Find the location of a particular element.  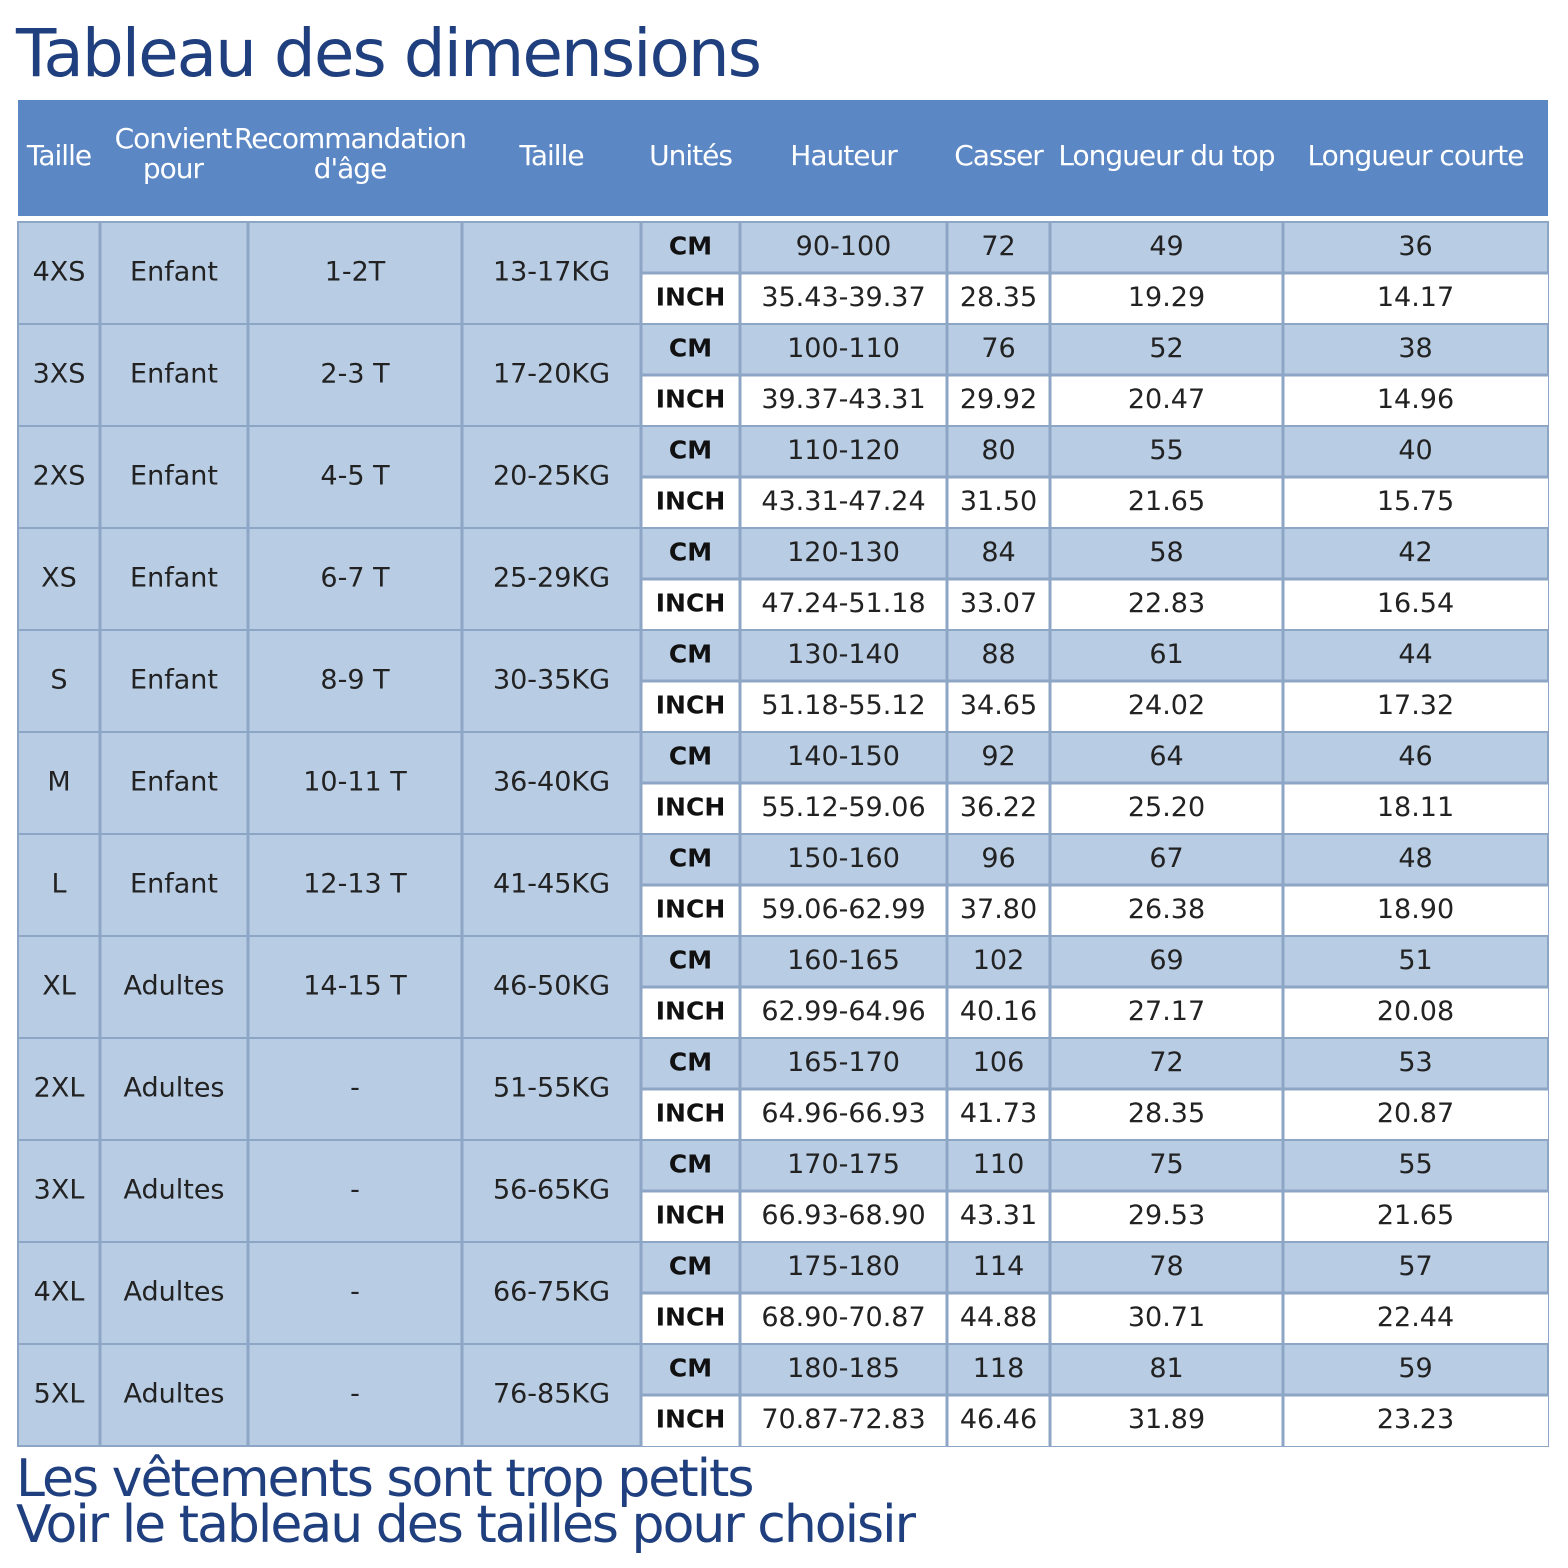

cell: 44 is located at coordinates (1415, 654).